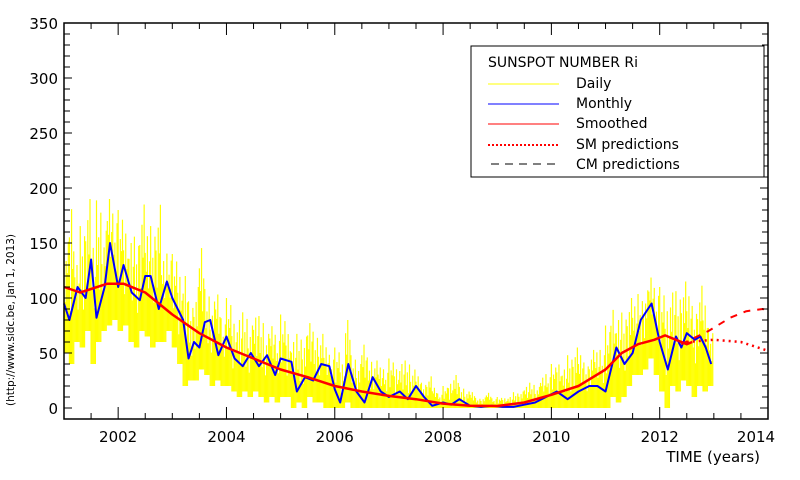 The image size is (800, 480). What do you see at coordinates (627, 145) in the screenshot?
I see `legend-entry-sm-predictions: SM predictions` at bounding box center [627, 145].